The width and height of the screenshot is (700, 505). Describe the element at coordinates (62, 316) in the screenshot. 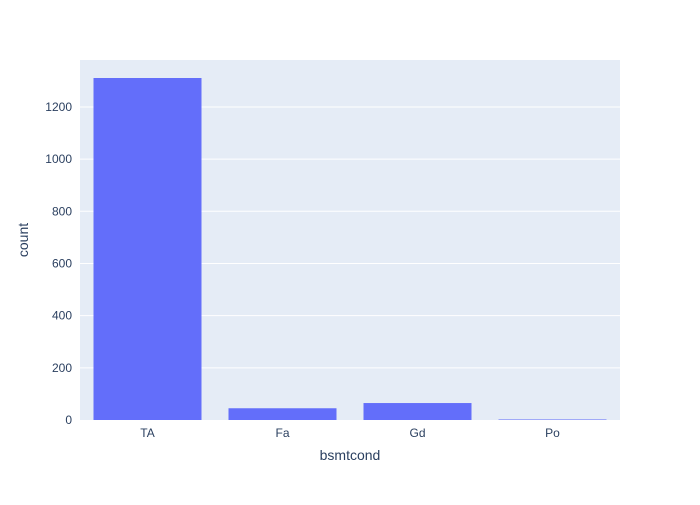

I see `y-tick-label: 400` at that location.